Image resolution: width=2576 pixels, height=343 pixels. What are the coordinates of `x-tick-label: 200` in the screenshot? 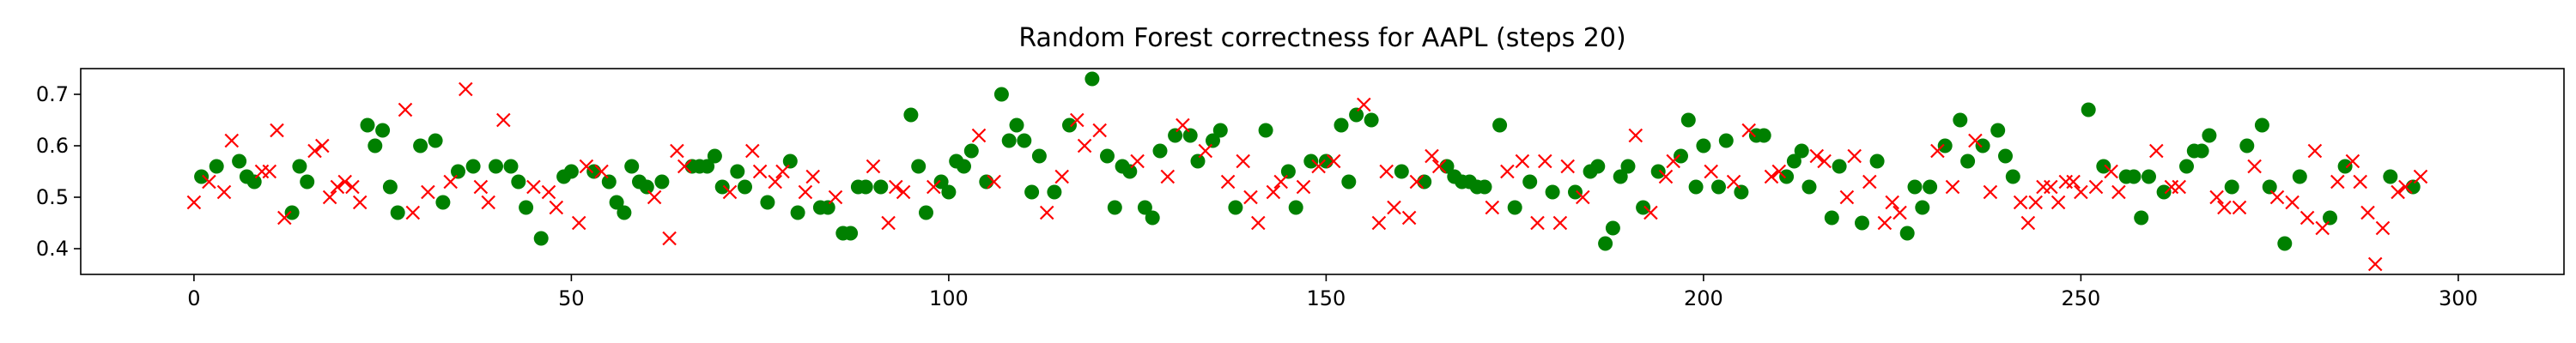 It's located at (1704, 298).